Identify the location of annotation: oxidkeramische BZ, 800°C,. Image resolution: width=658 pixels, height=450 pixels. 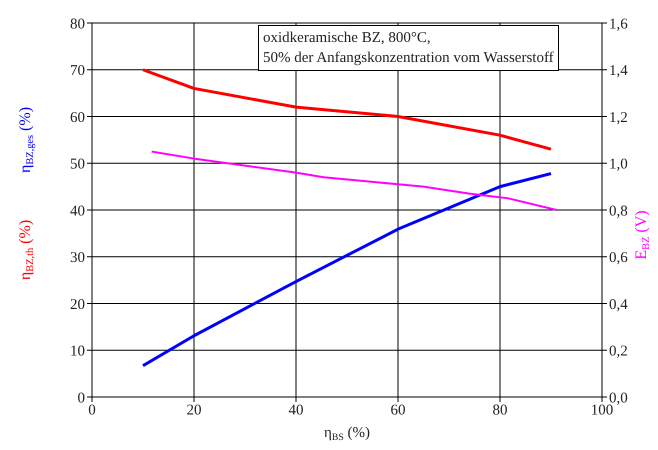
(347, 38).